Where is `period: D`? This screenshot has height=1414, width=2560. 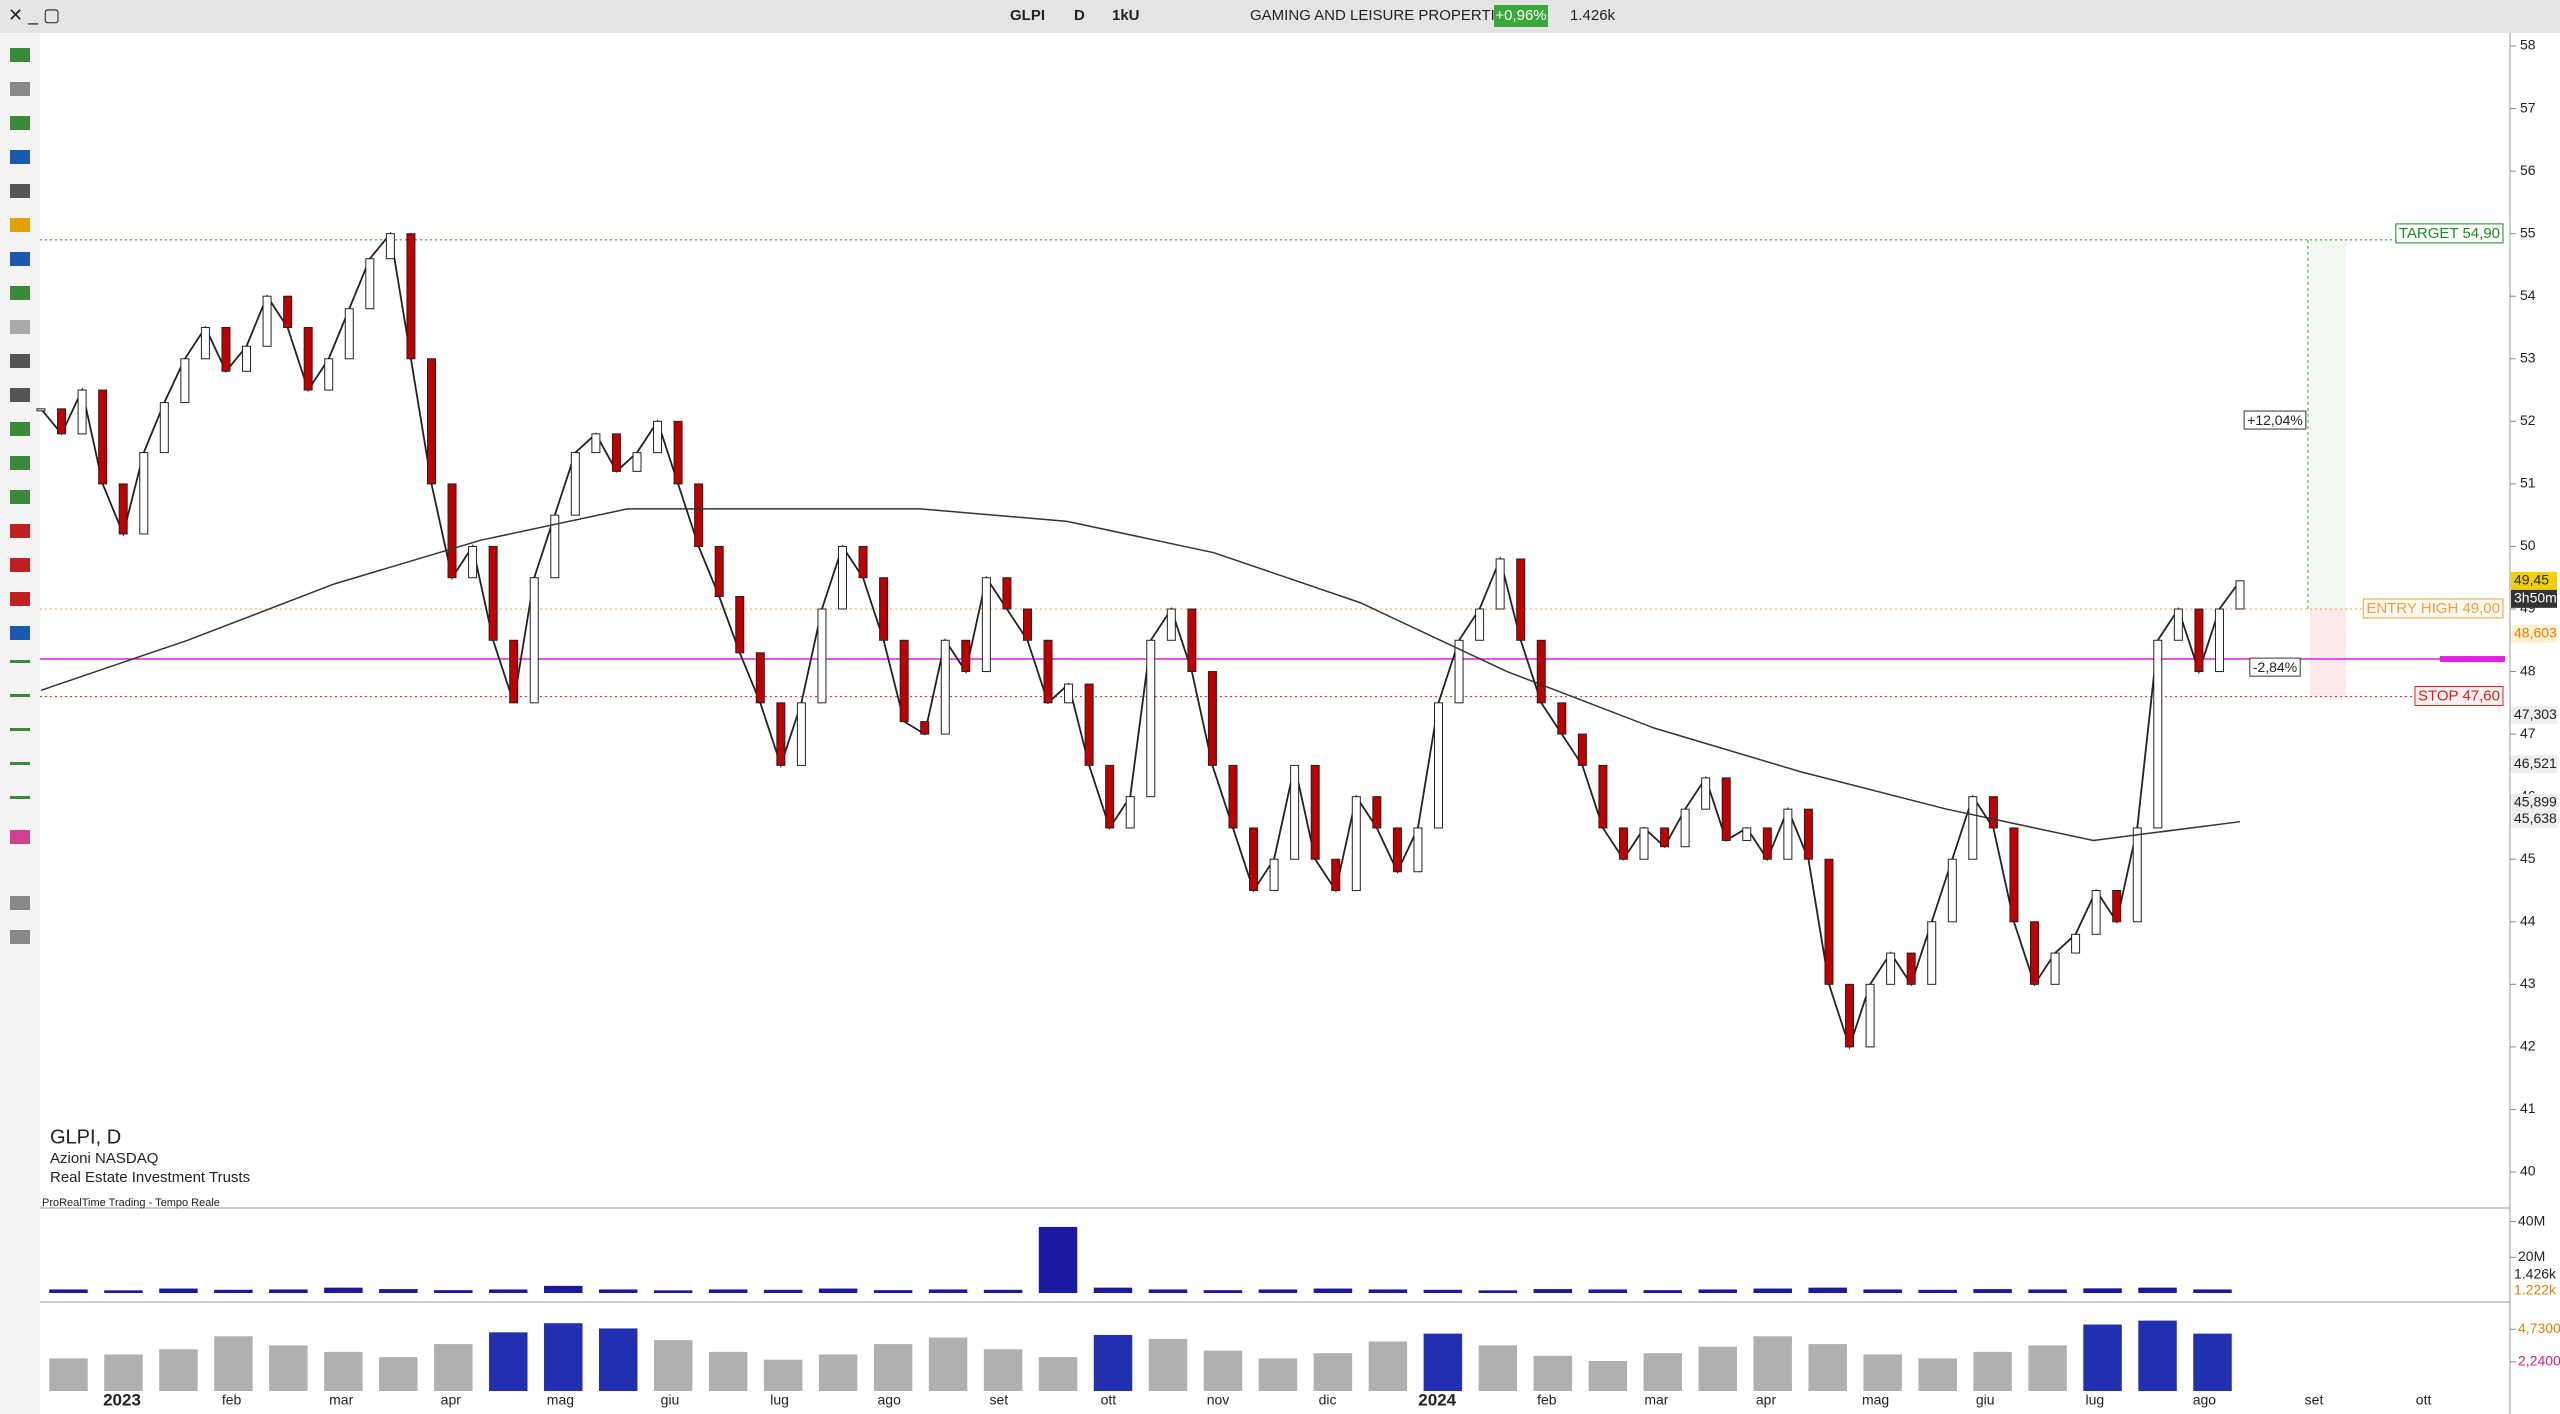
period: D is located at coordinates (1079, 15).